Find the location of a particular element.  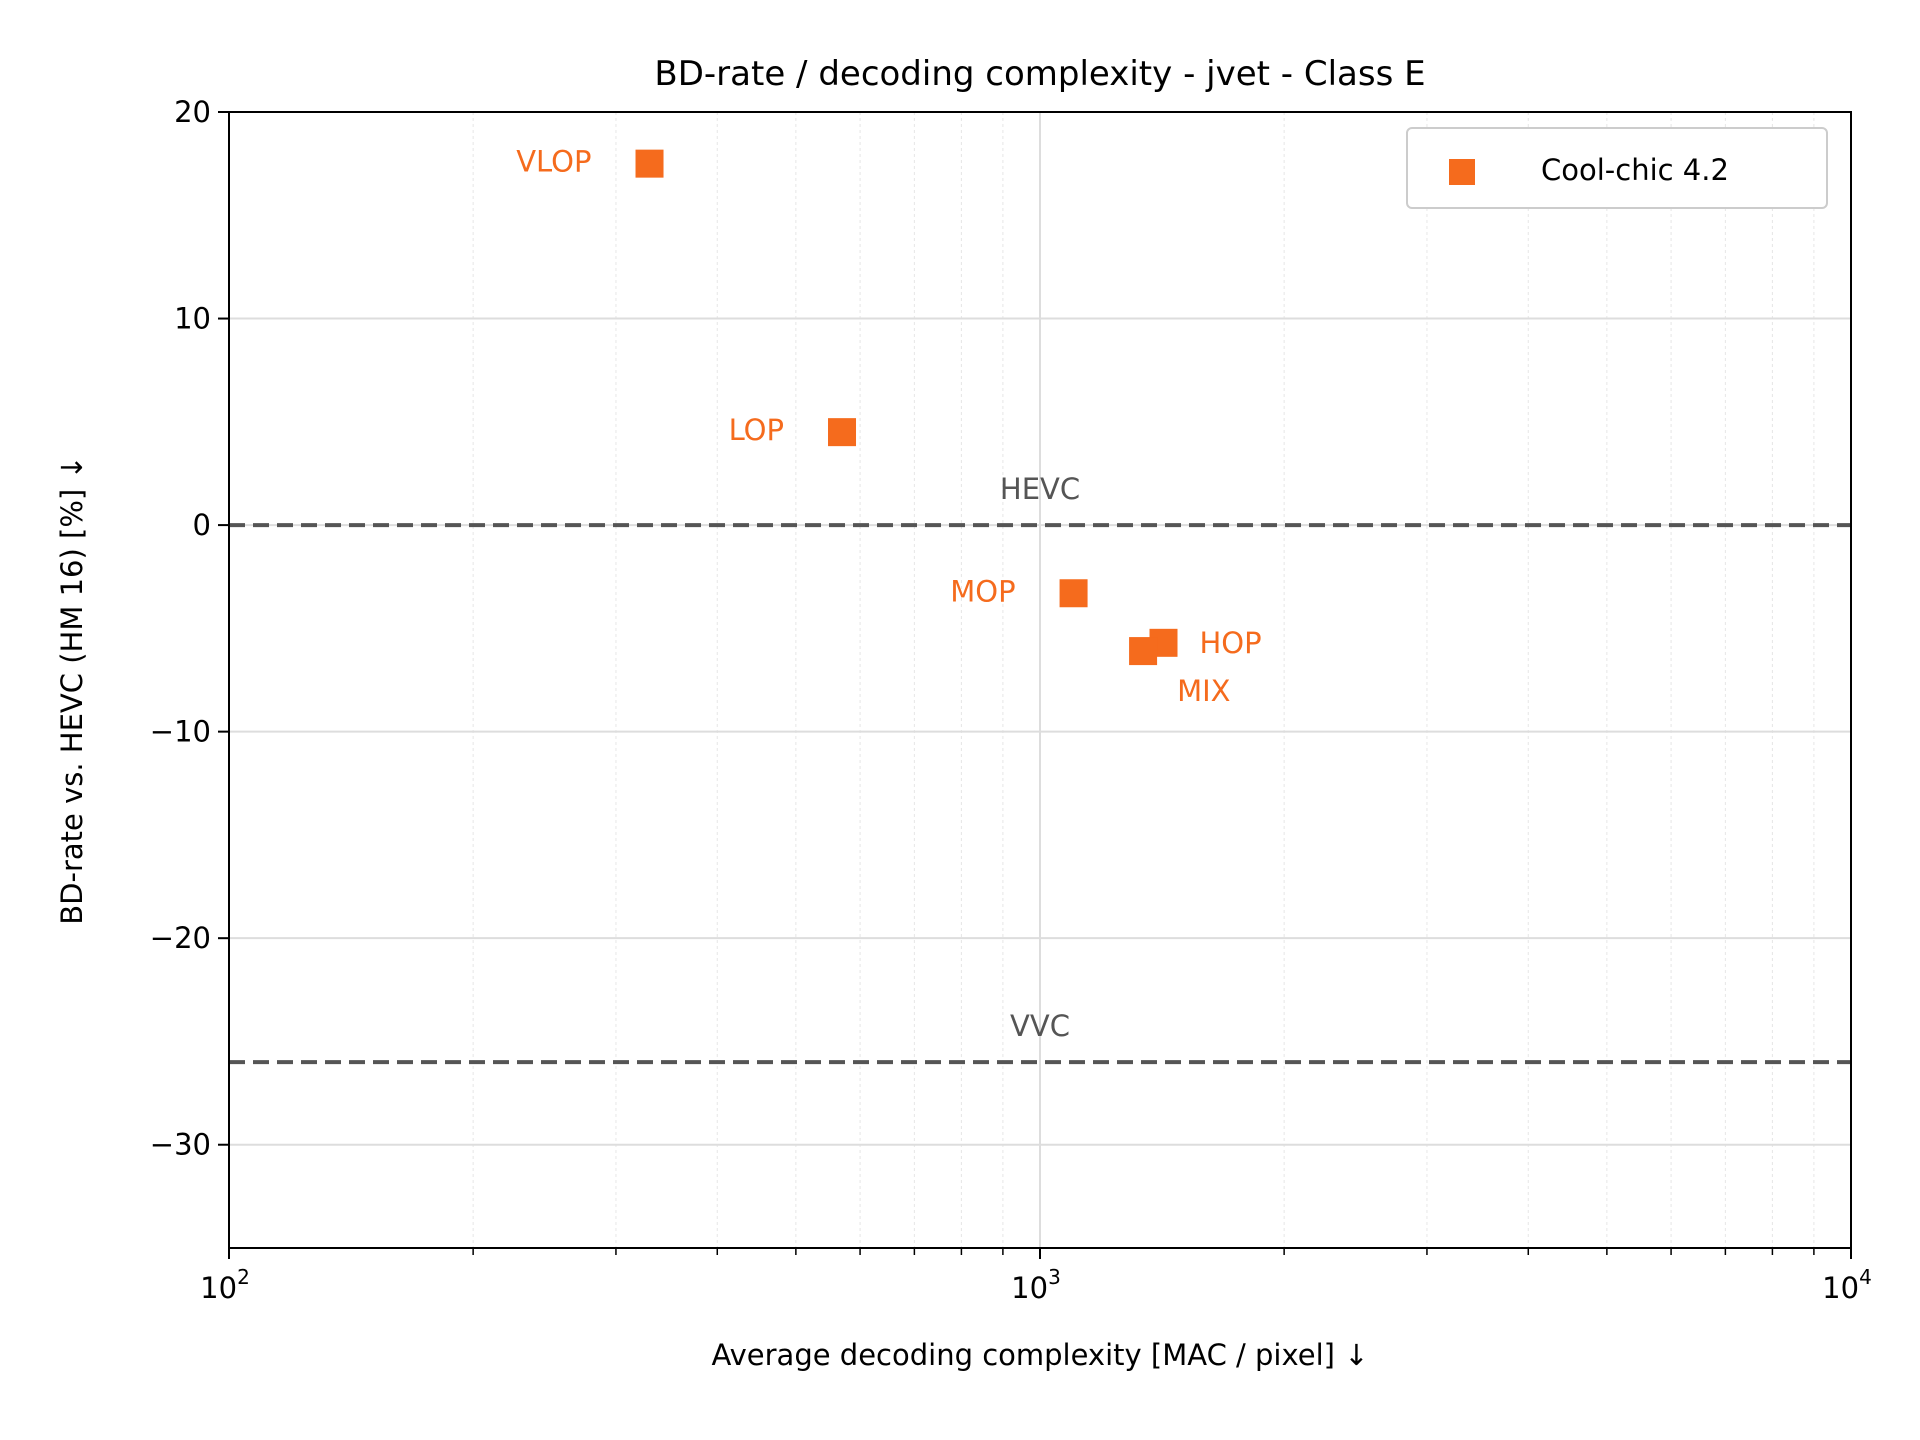

data-point-lop is located at coordinates (842, 432).